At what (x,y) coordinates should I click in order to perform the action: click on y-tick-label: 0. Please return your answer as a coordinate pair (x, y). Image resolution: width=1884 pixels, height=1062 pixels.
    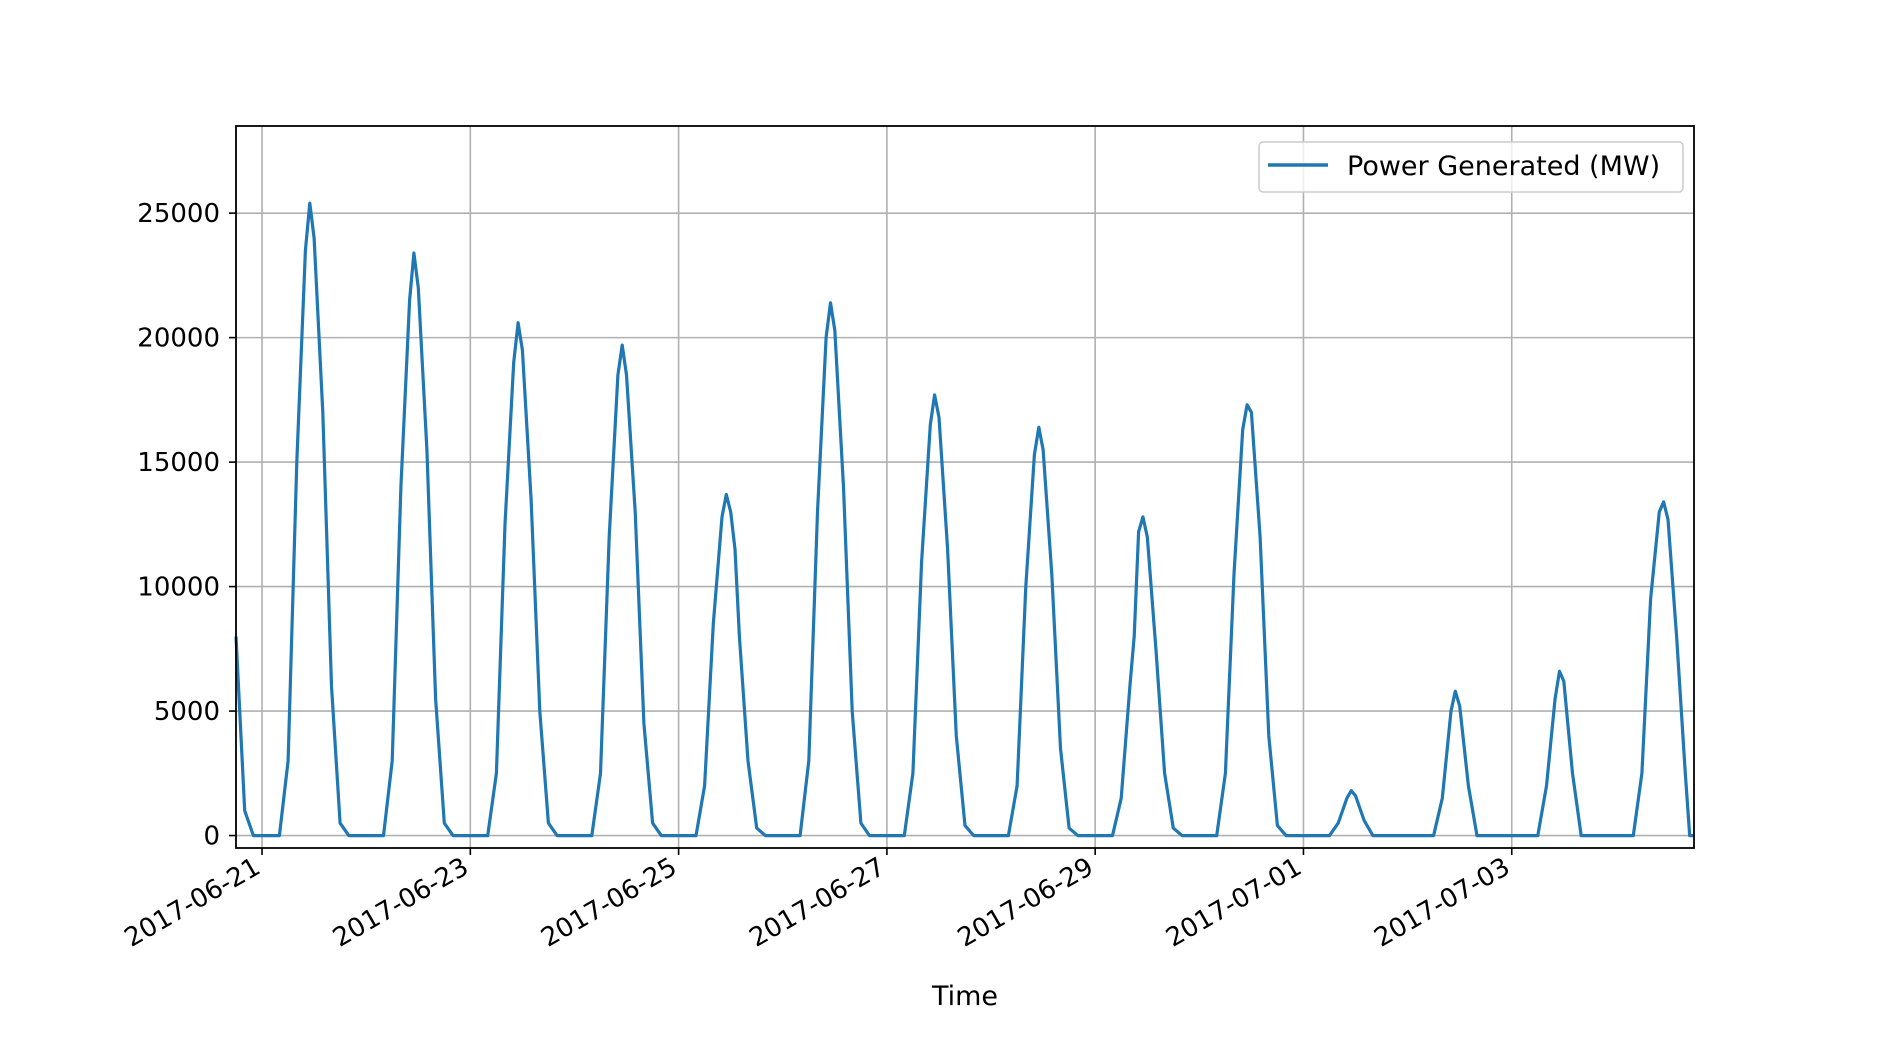
    Looking at the image, I should click on (211, 837).